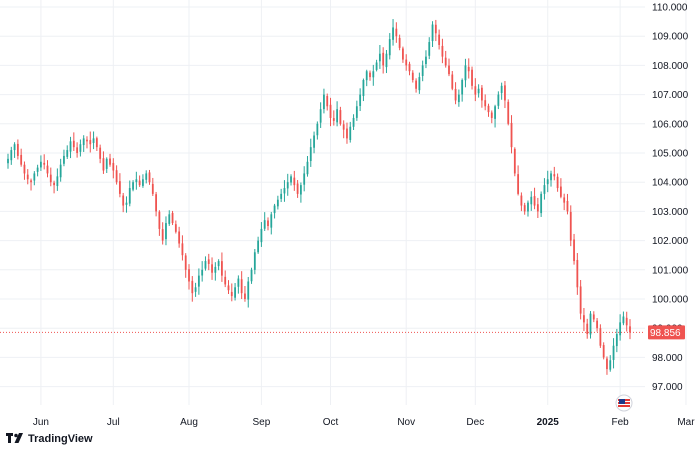 This screenshot has width=700, height=452. I want to click on x-tick-label: Feb, so click(621, 422).